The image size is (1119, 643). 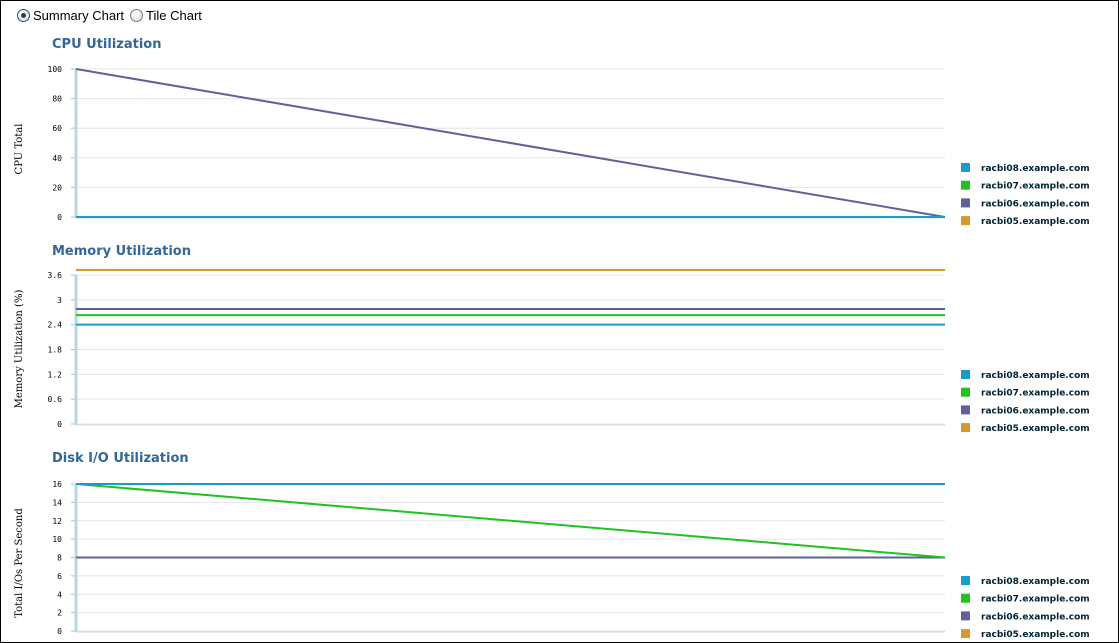 What do you see at coordinates (1035, 600) in the screenshot?
I see `disk-legend-label: racbi07.example.com` at bounding box center [1035, 600].